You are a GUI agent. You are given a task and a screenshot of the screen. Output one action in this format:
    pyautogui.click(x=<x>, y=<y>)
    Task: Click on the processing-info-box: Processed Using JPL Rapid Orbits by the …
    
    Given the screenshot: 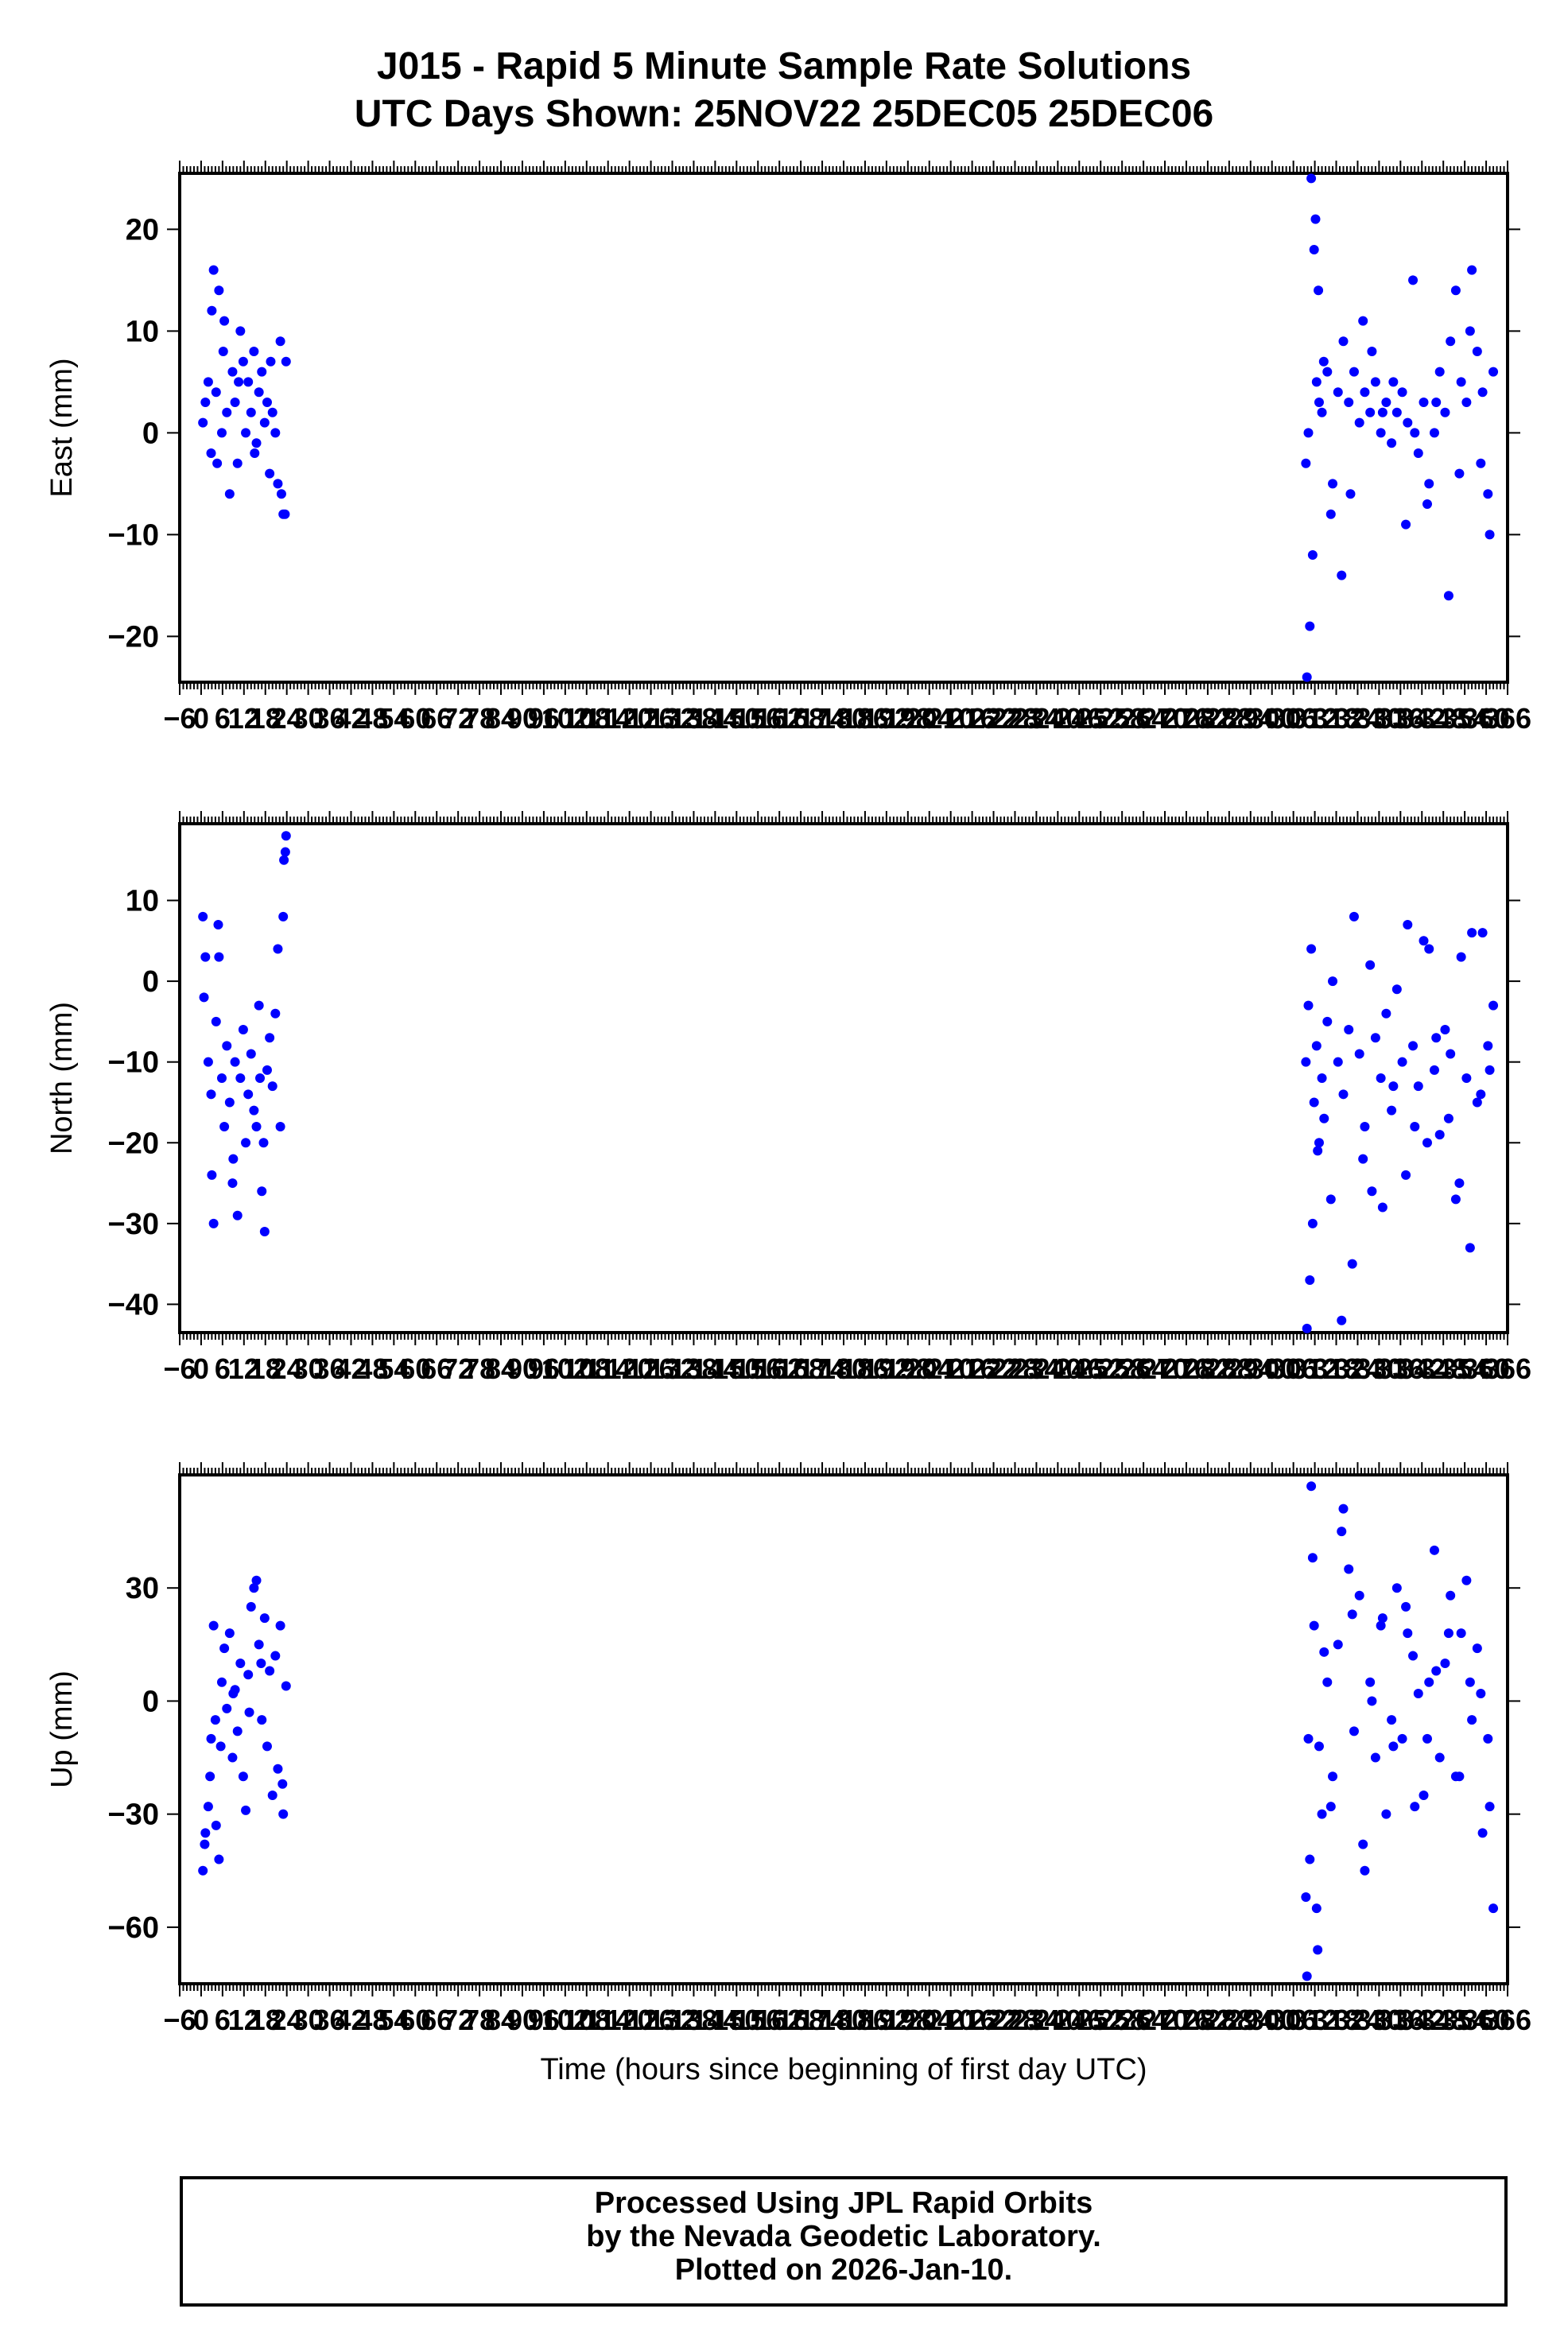 What is the action you would take?
    pyautogui.click(x=844, y=2241)
    